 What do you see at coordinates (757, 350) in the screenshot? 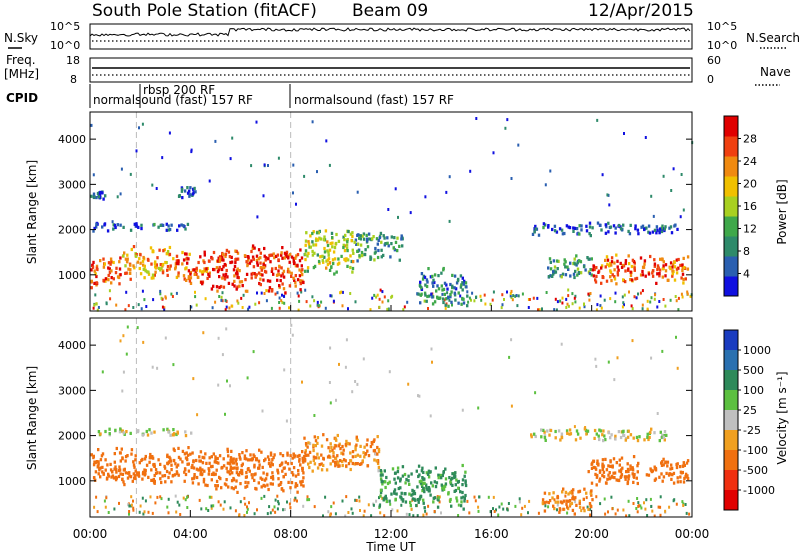
I see `colorbar-tick-label: 1000` at bounding box center [757, 350].